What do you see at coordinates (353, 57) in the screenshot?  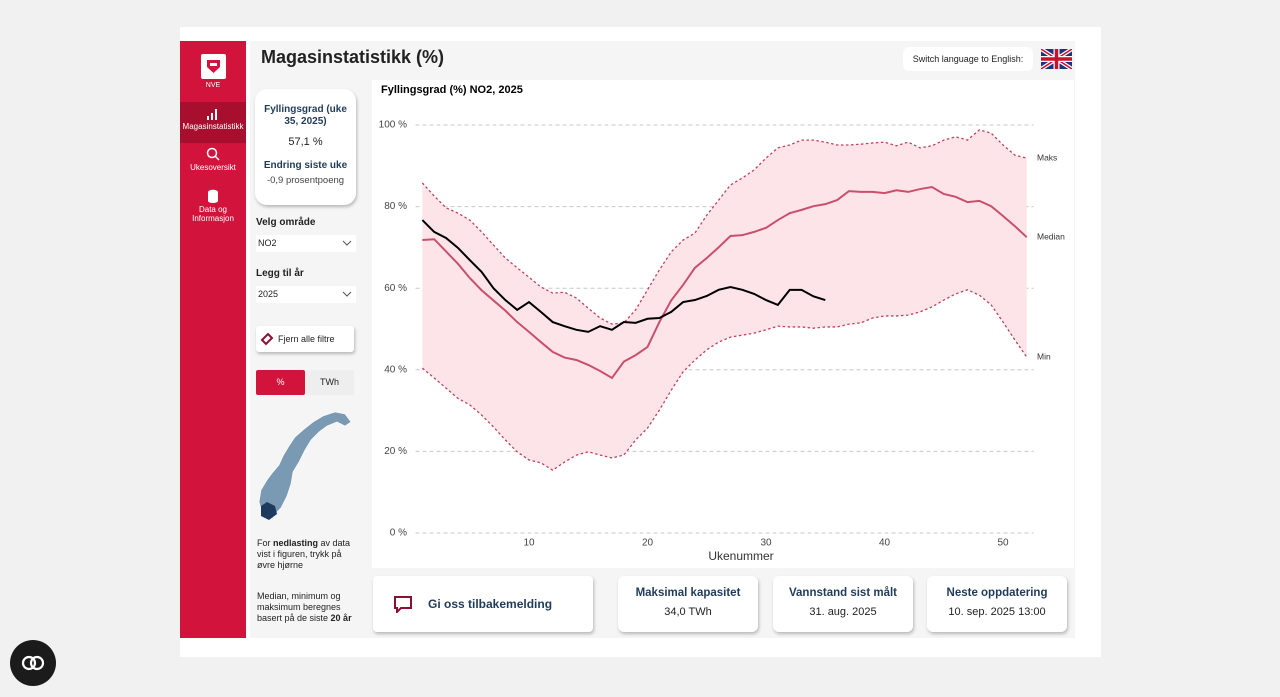 I see `page-title: Magasinstatistikk (%)` at bounding box center [353, 57].